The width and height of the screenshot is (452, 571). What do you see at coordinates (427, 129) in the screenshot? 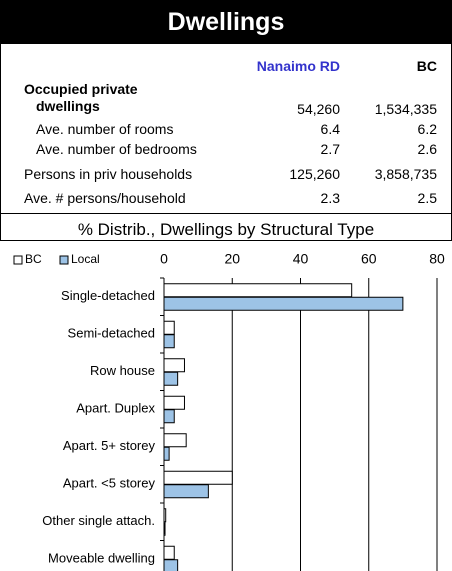
I see `cell: 6.2` at bounding box center [427, 129].